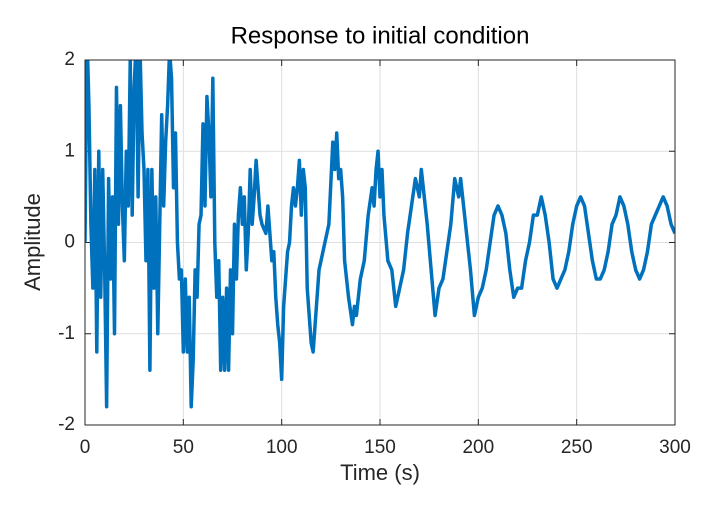 This screenshot has height=505, width=725. Describe the element at coordinates (577, 447) in the screenshot. I see `x-tick-label: 250` at that location.